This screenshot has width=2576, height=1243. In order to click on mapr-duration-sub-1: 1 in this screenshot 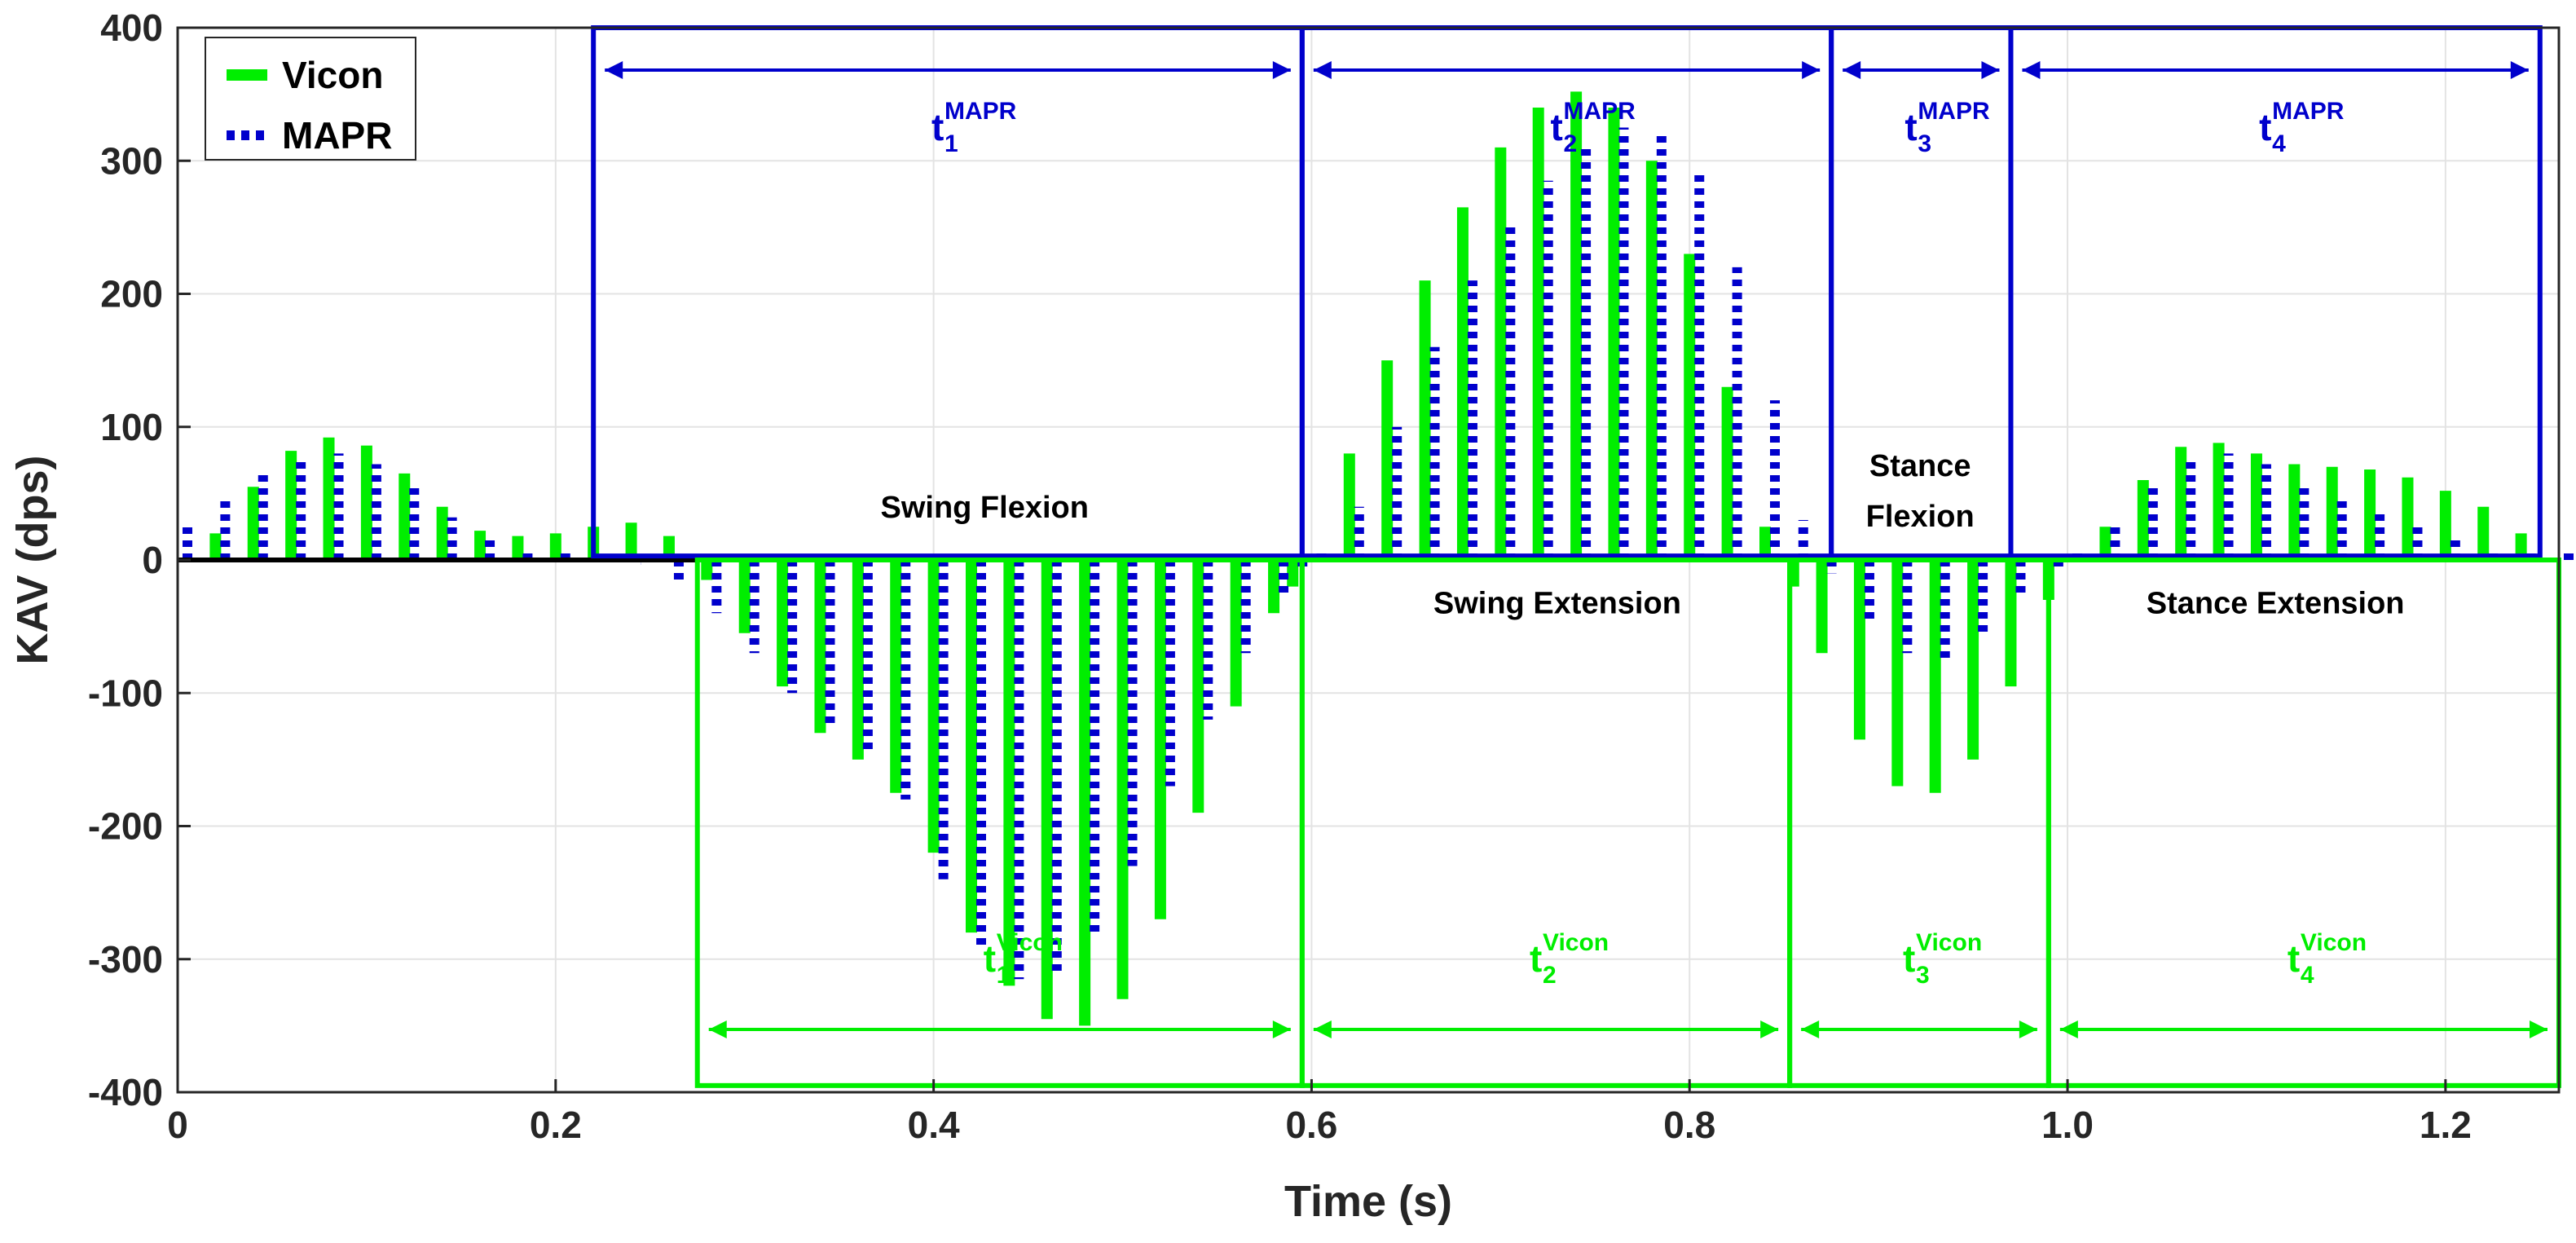, I will do `click(951, 143)`.